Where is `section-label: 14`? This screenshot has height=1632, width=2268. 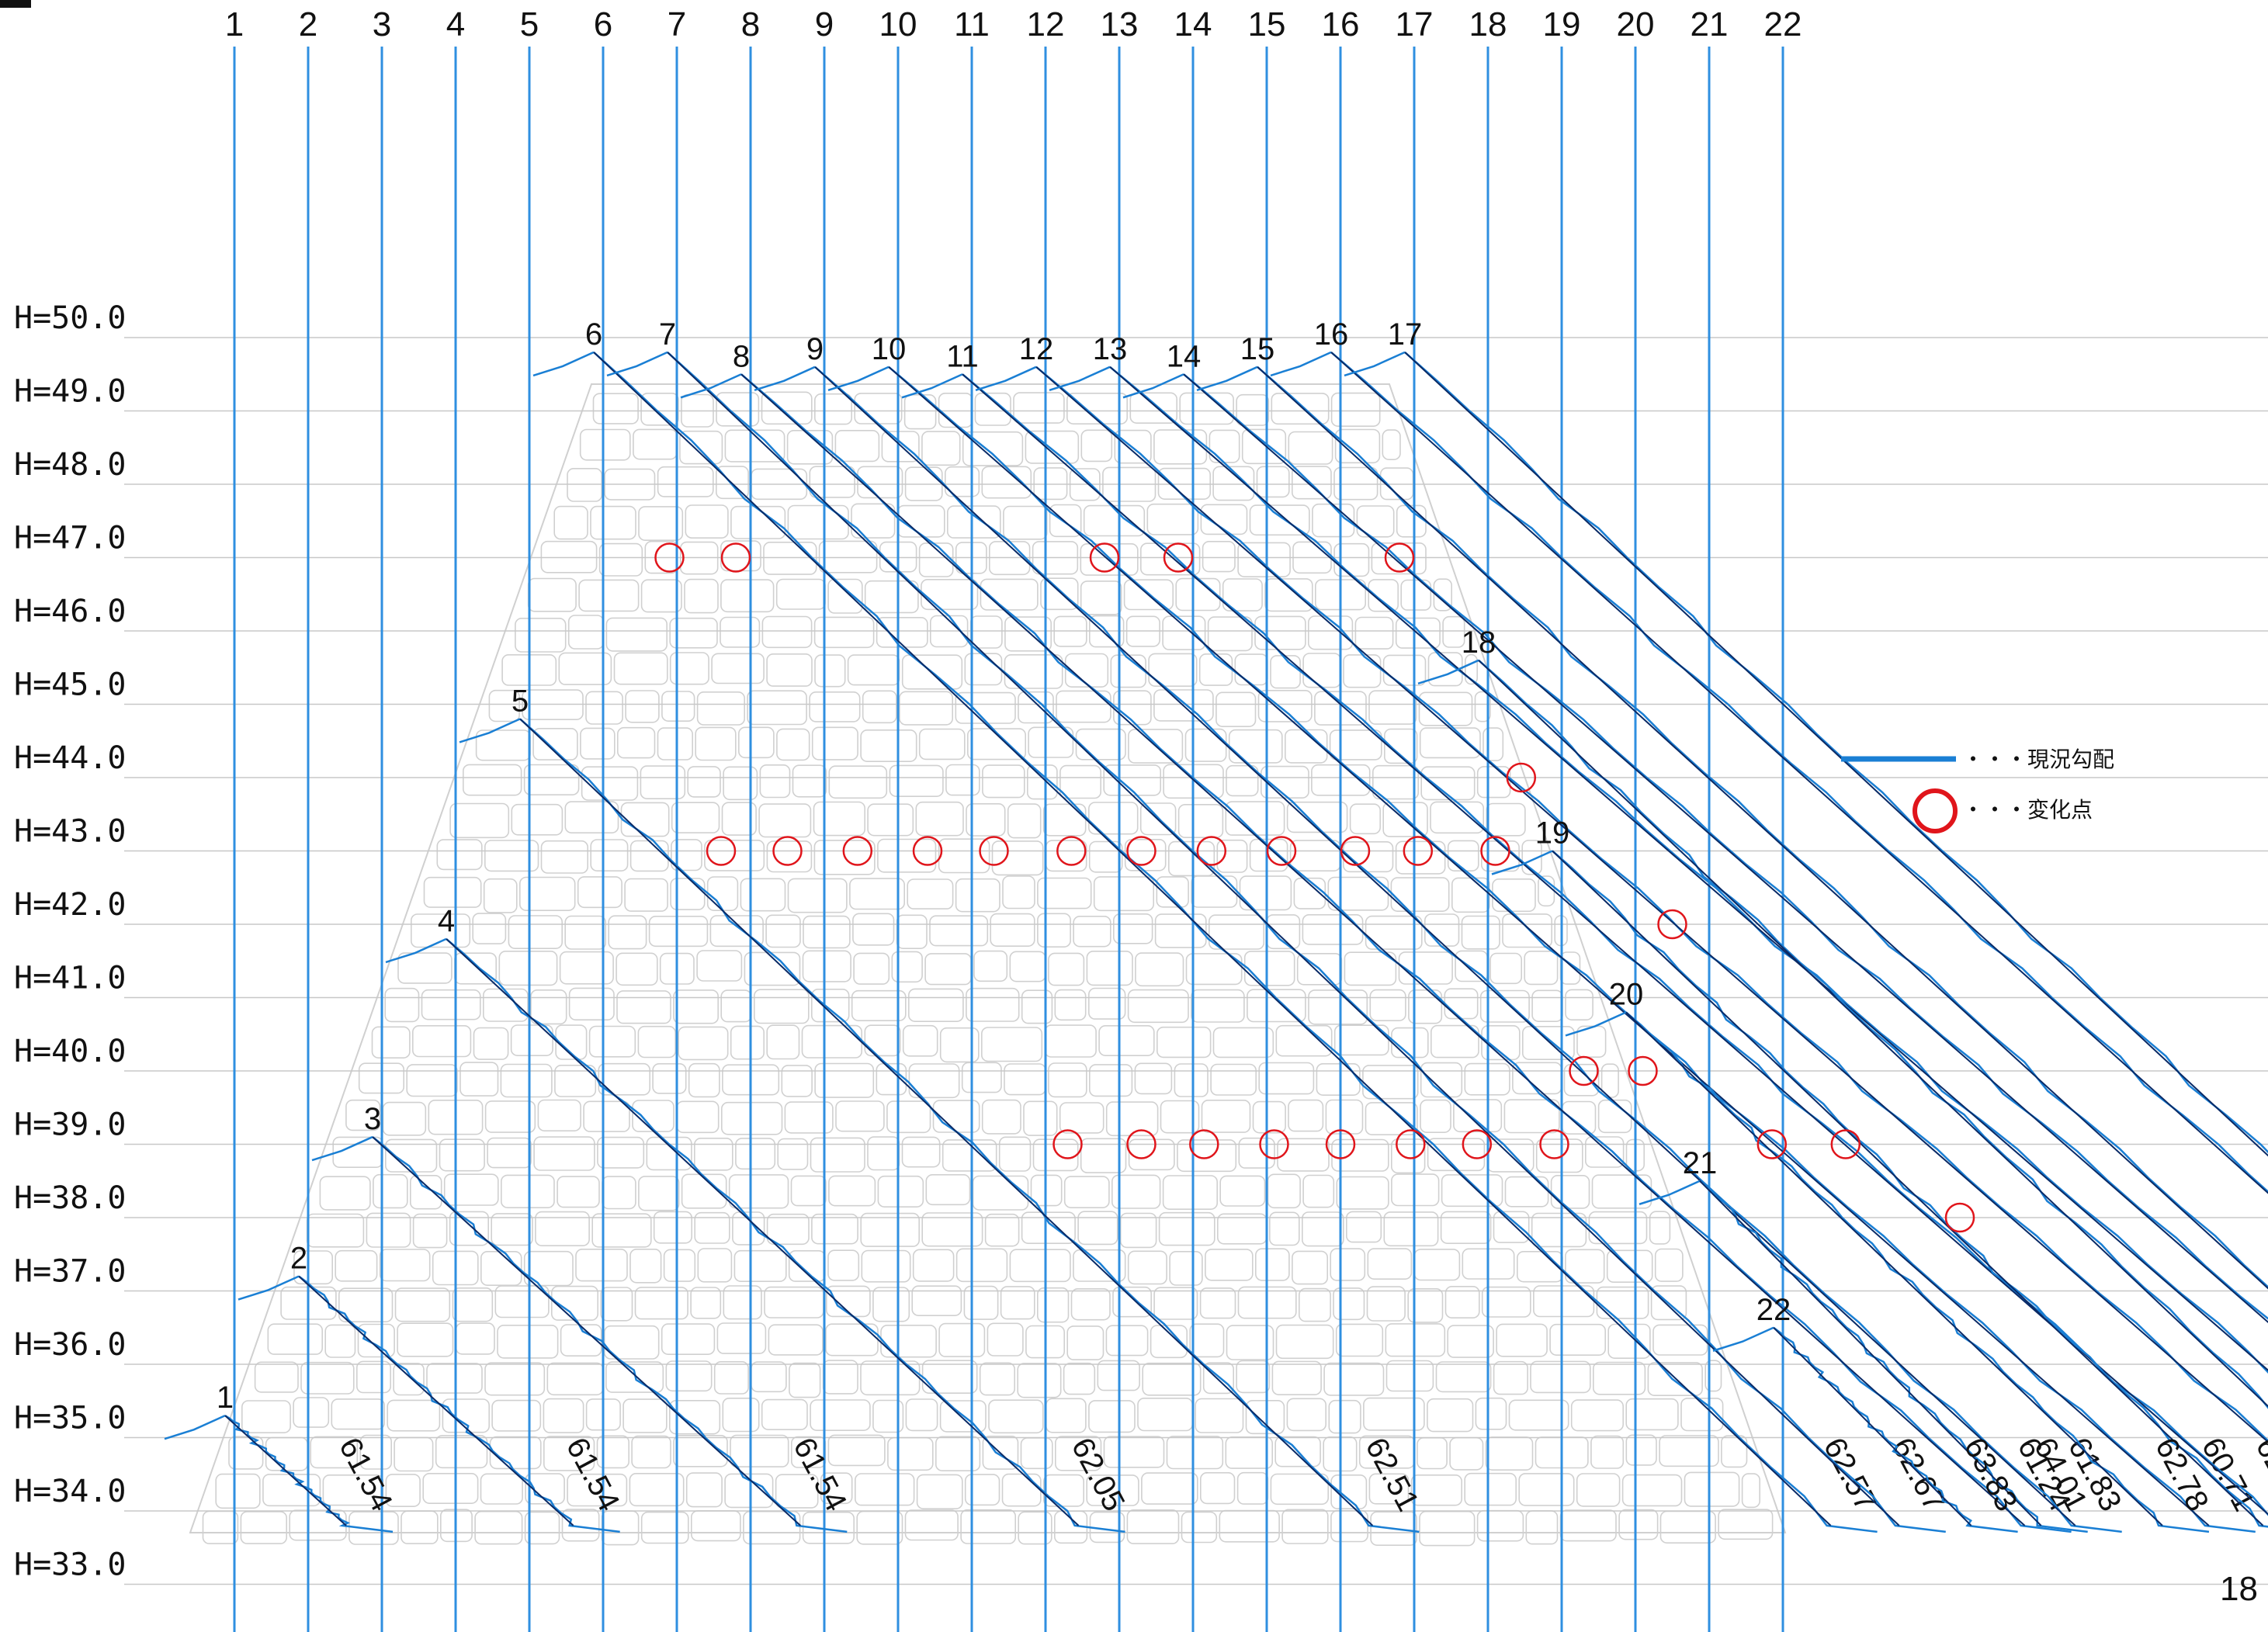
section-label: 14 is located at coordinates (1184, 356).